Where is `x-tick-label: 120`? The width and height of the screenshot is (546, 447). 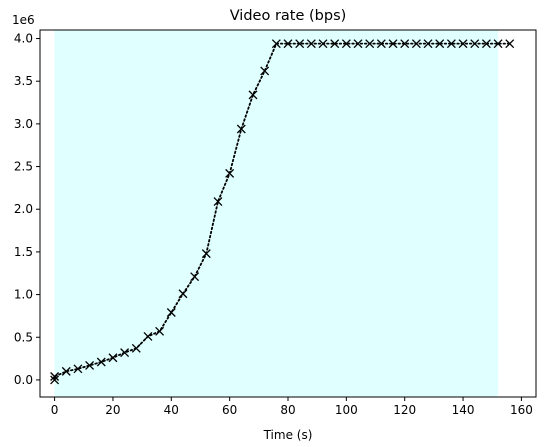
x-tick-label: 120 is located at coordinates (404, 410).